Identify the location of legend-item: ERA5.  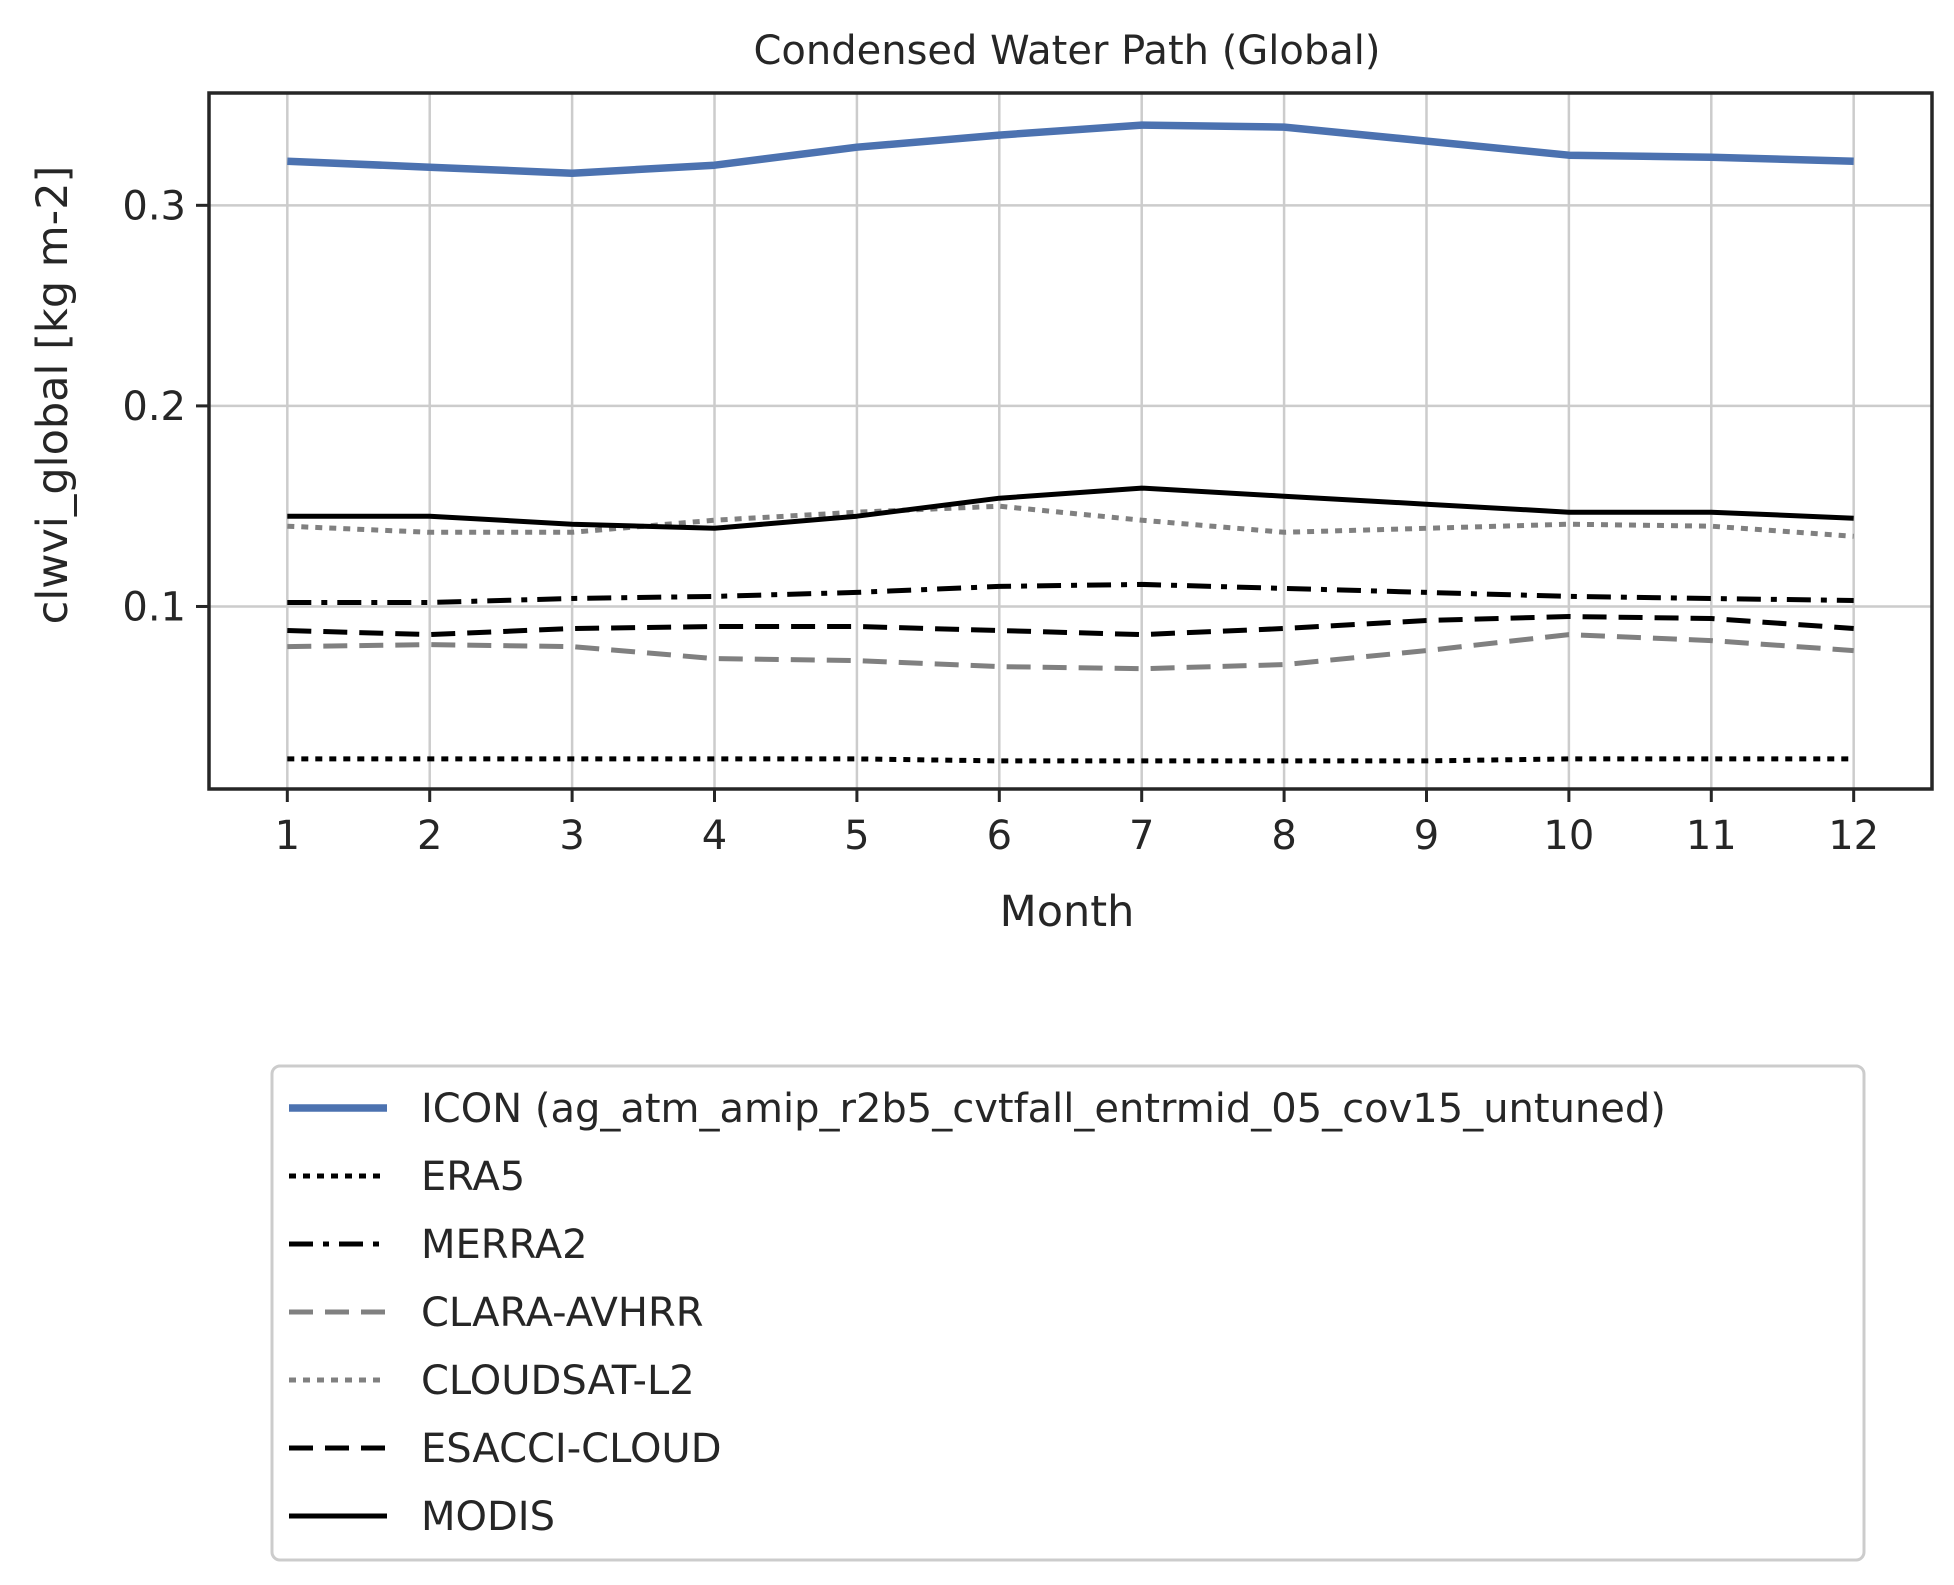
(407, 1177).